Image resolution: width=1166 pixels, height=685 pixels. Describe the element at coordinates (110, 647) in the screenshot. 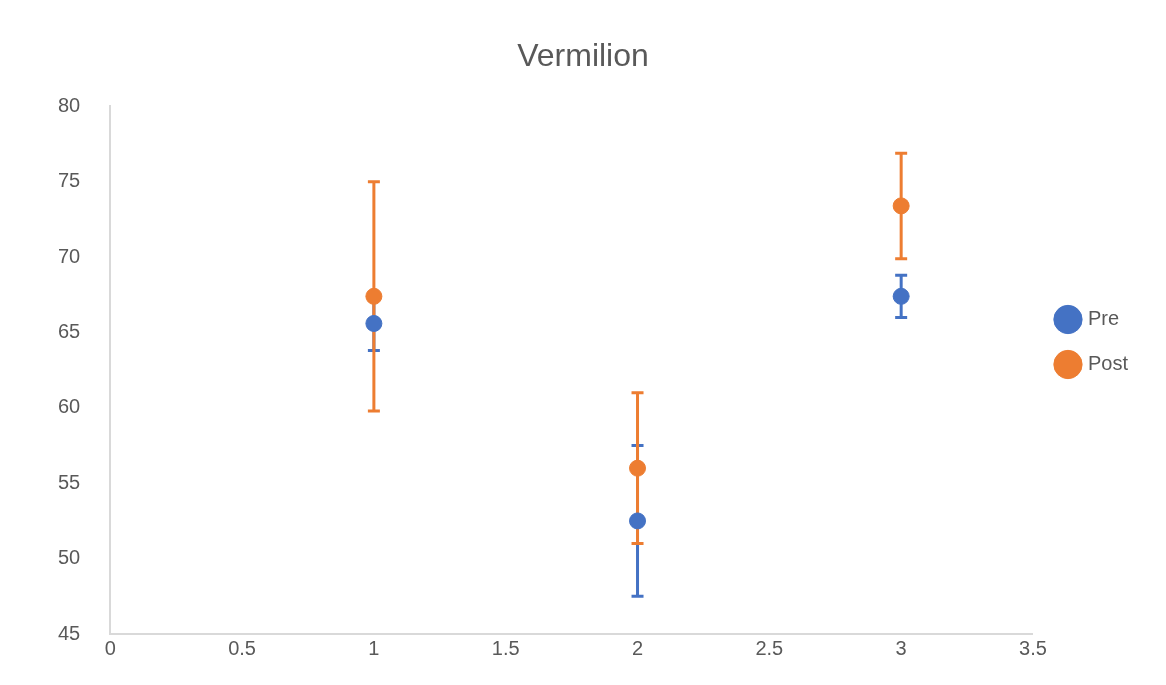

I see `x-tick-label: 0` at that location.